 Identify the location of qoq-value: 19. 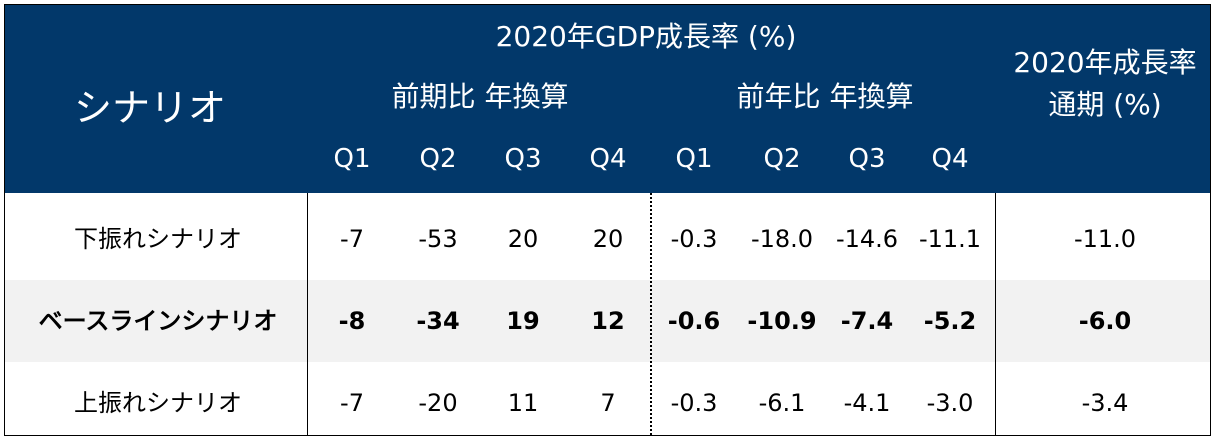
(523, 321).